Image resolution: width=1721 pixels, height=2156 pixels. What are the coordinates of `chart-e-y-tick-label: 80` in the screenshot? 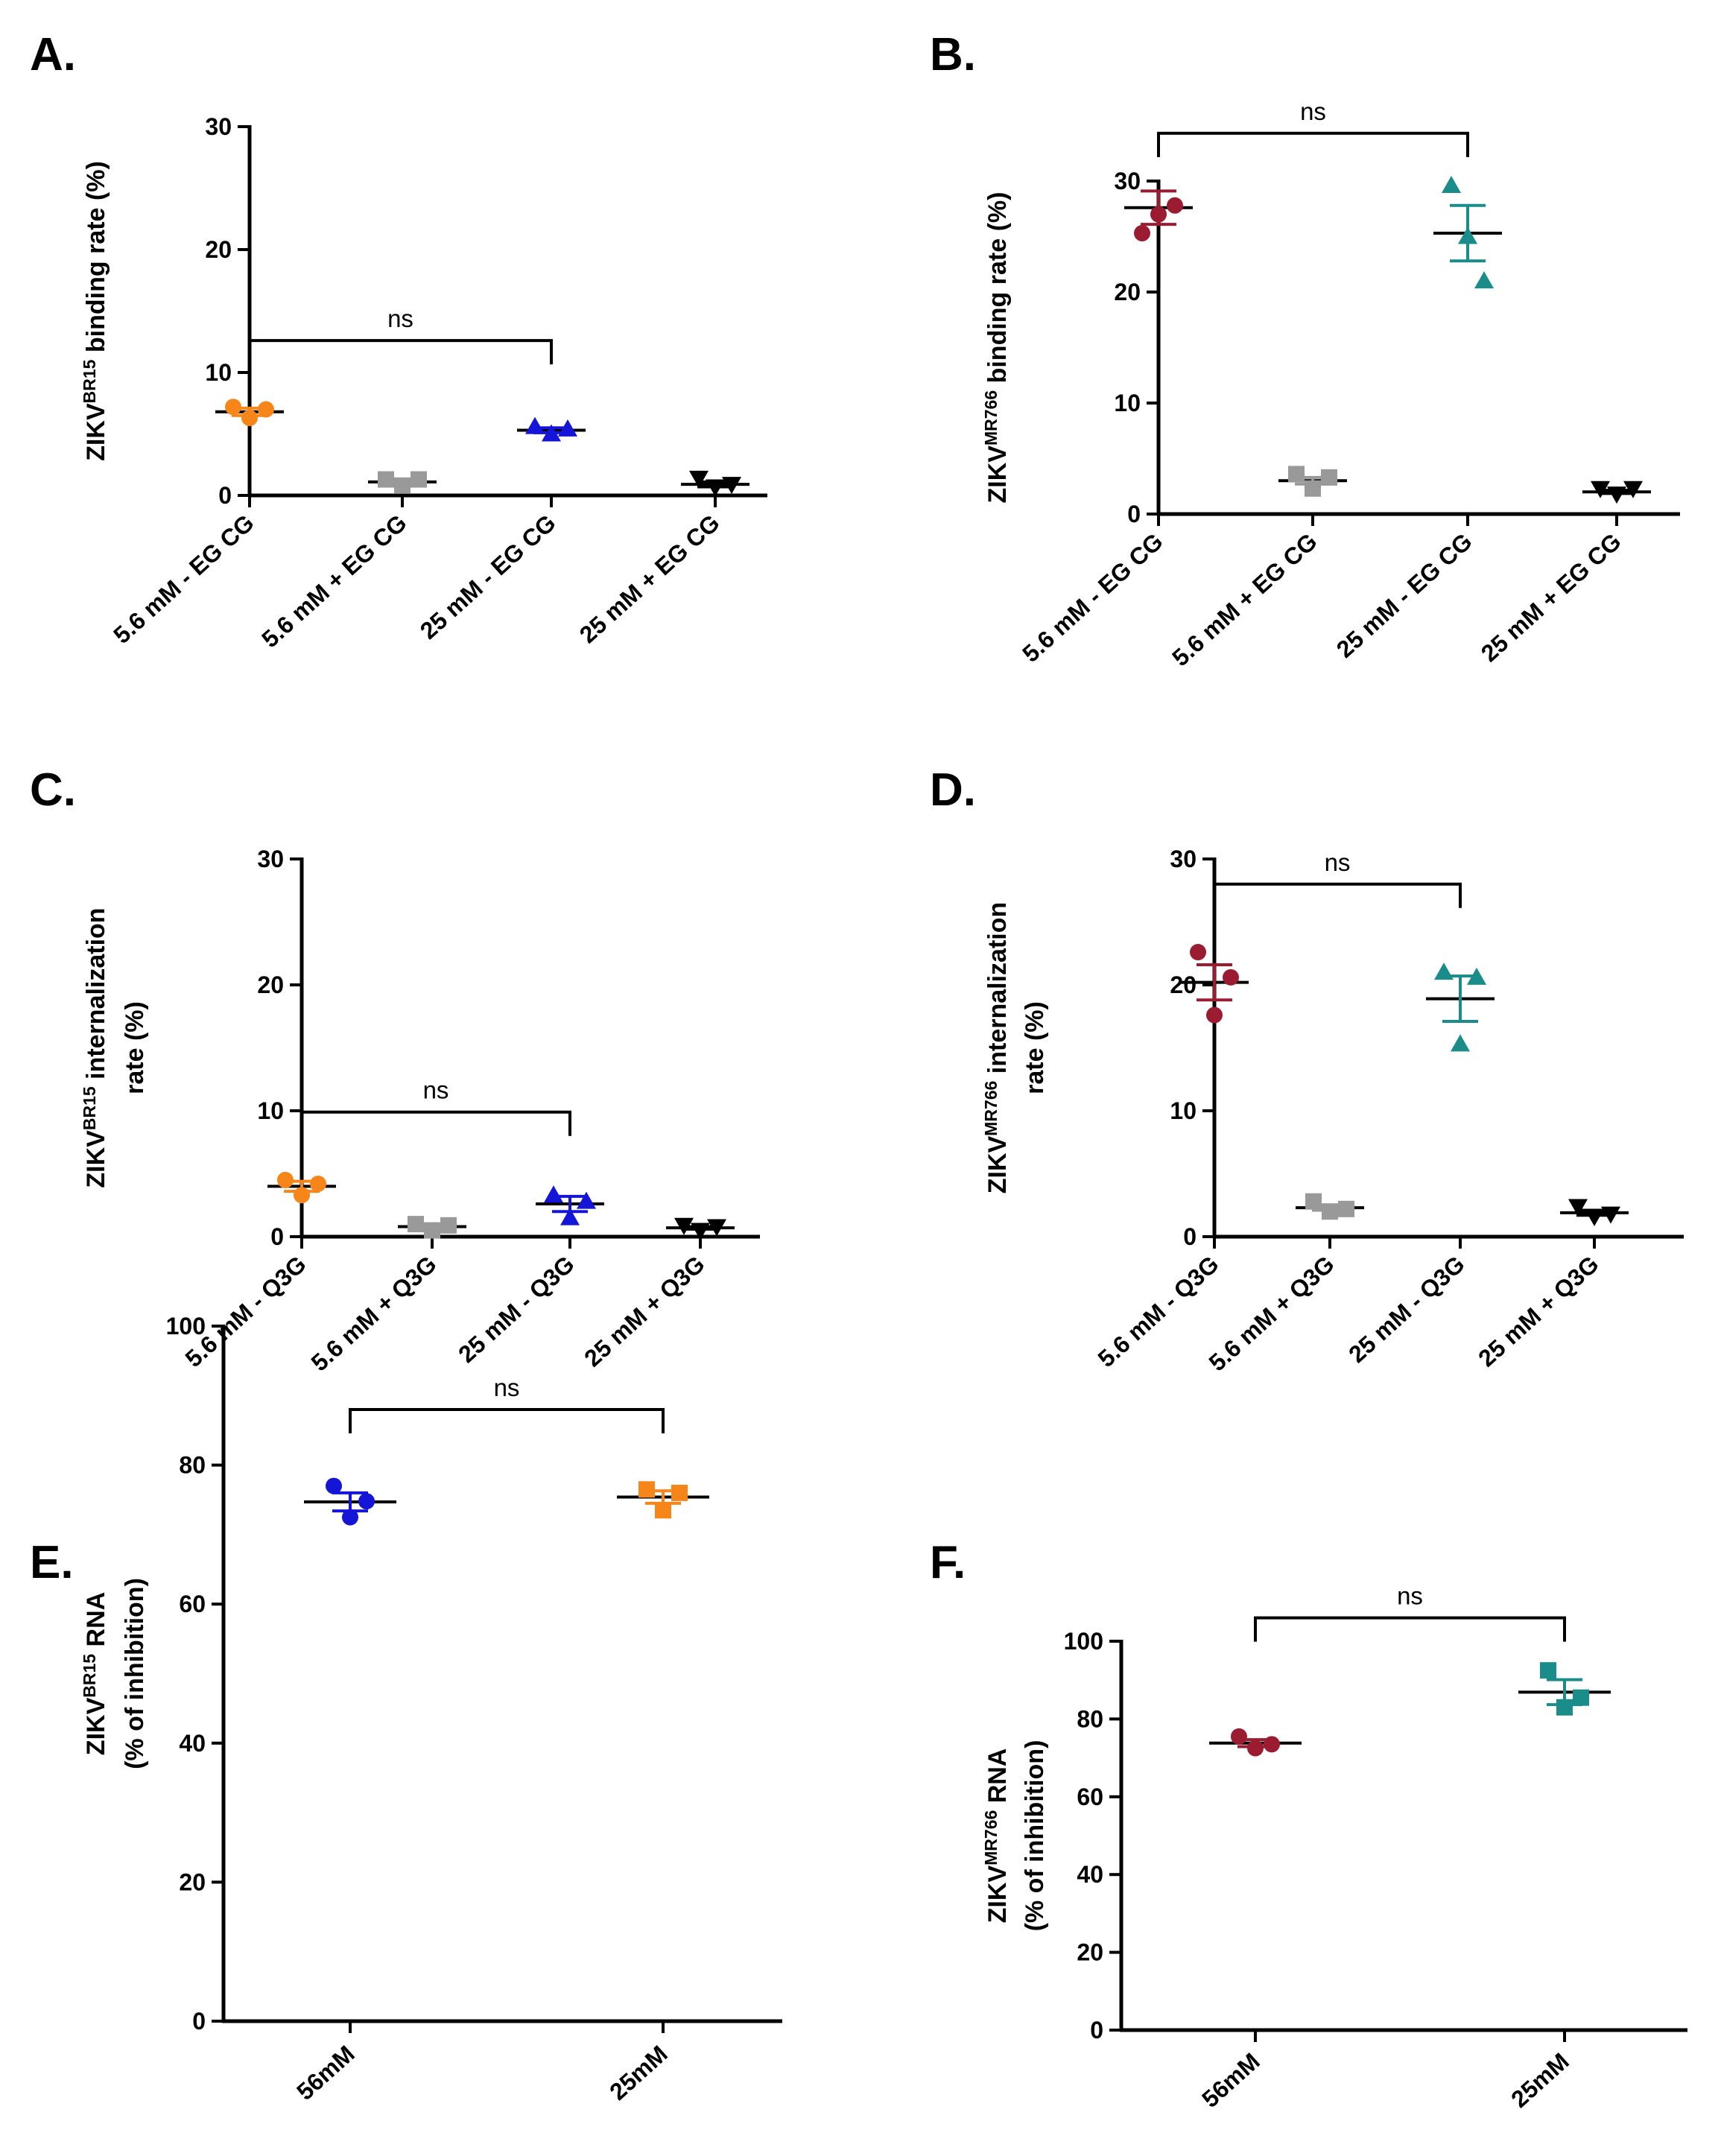 It's located at (192, 1465).